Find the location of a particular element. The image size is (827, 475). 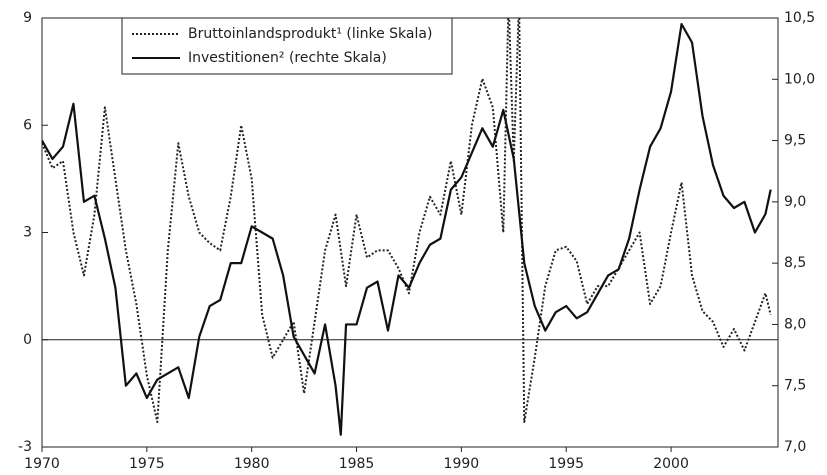

legend-box is located at coordinates (287, 46).